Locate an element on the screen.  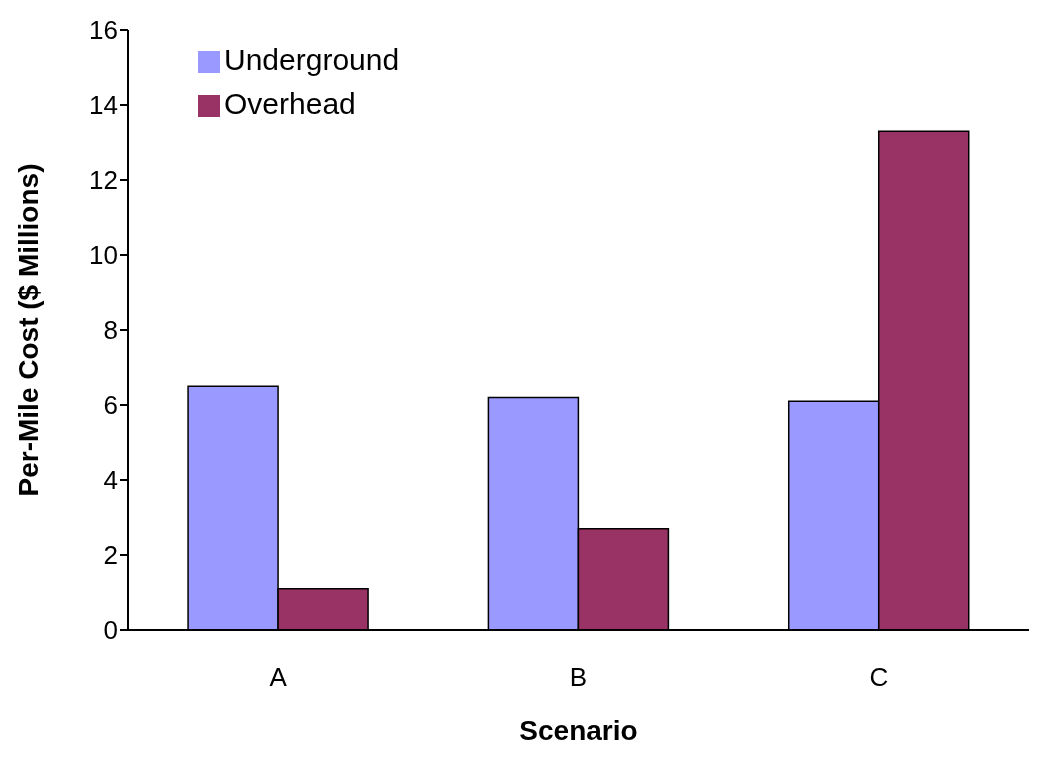
y-tick-label: 0 is located at coordinates (110, 630).